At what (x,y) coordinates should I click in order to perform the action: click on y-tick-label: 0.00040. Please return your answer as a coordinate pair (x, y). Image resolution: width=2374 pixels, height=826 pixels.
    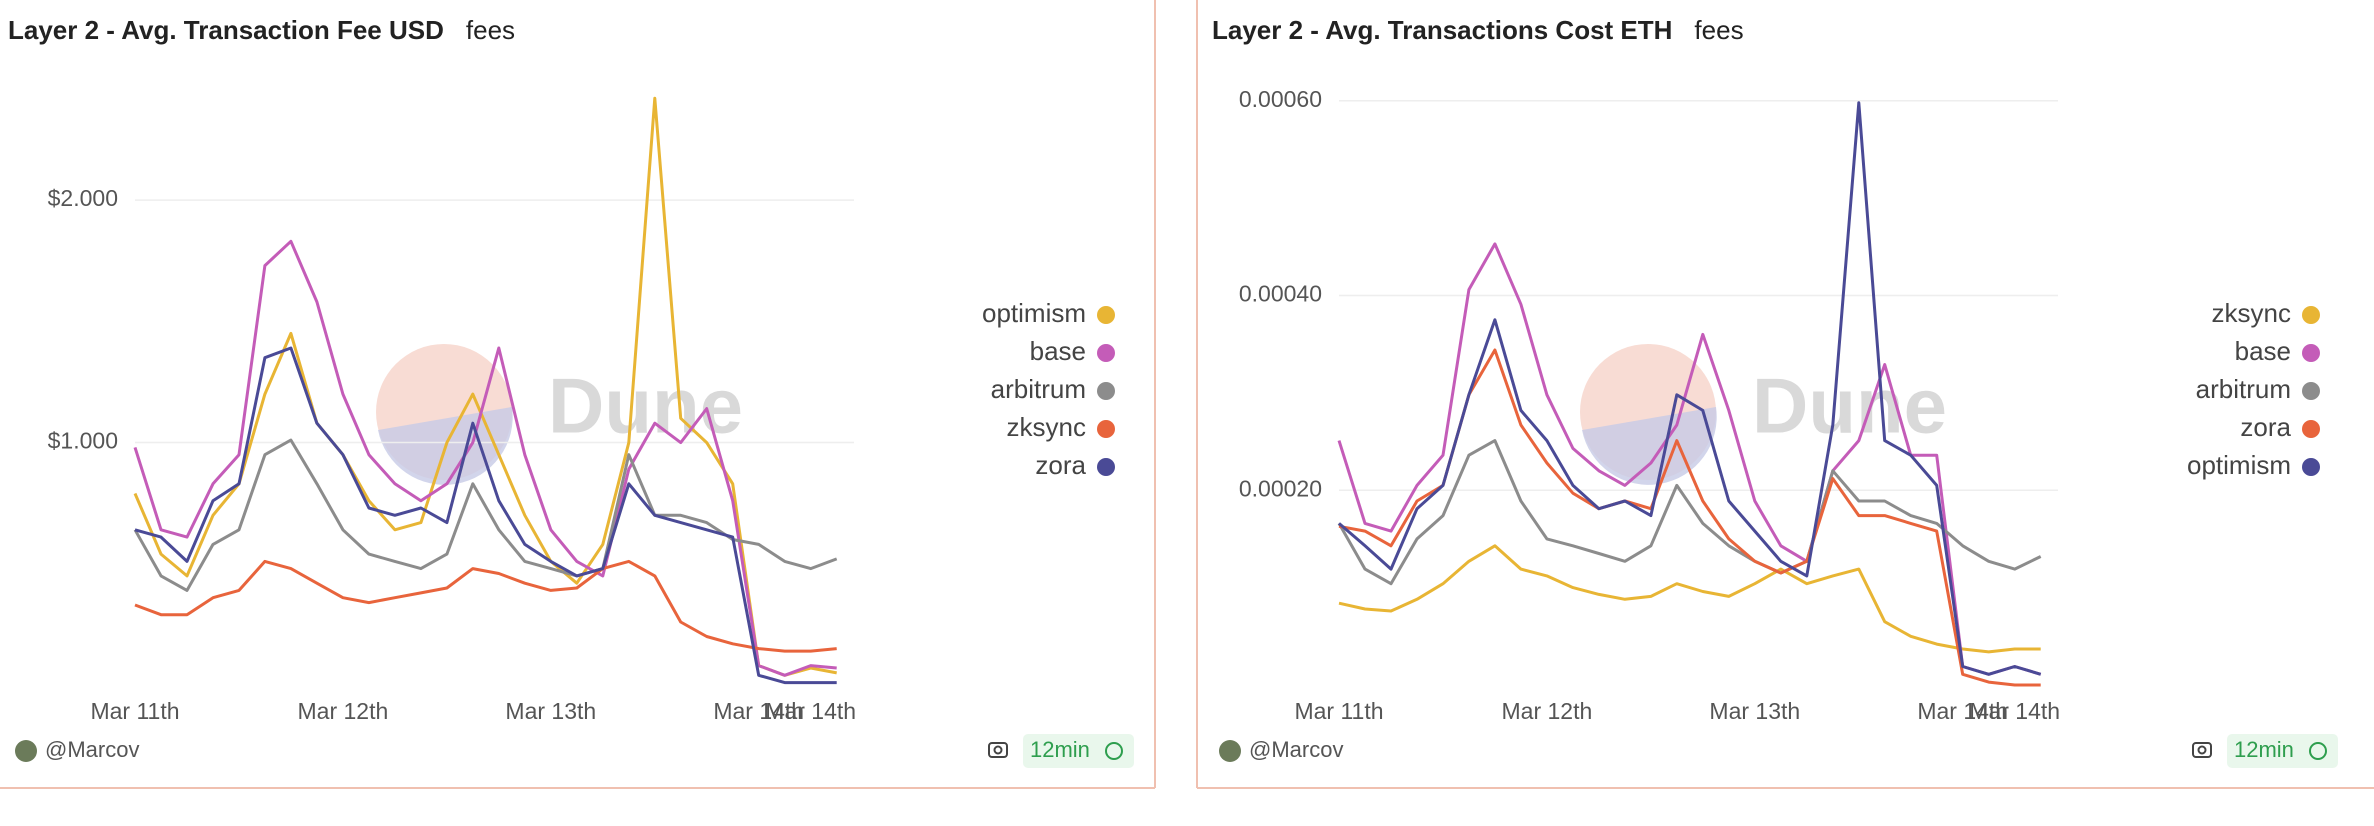
    Looking at the image, I should click on (1280, 294).